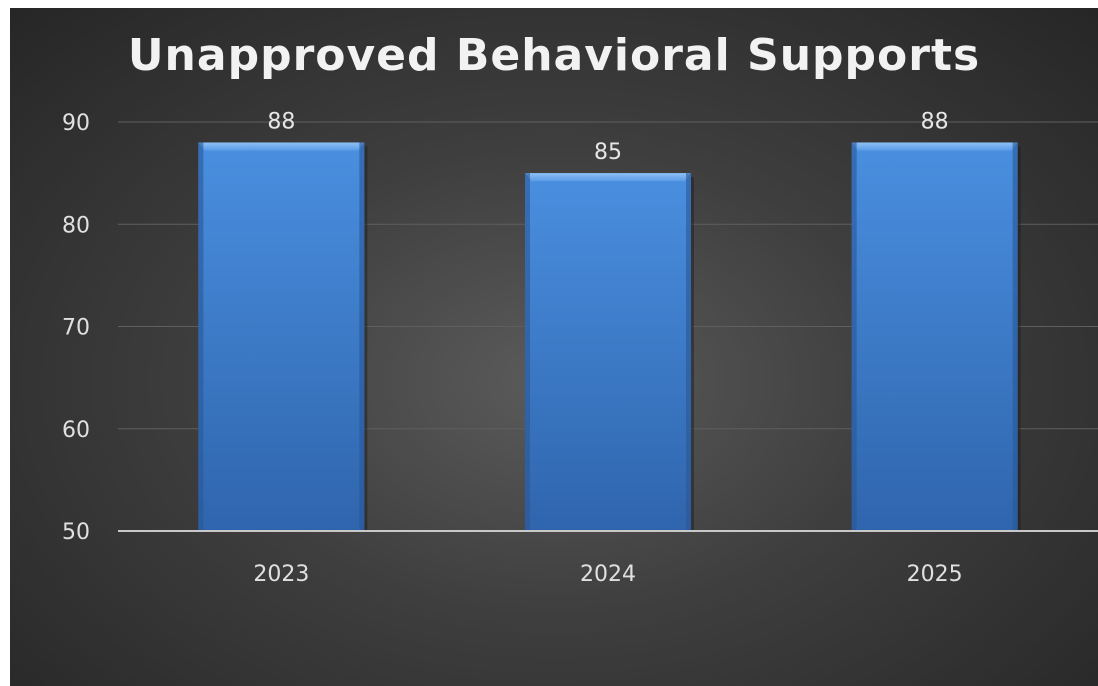  Describe the element at coordinates (554, 55) in the screenshot. I see `chart-title: Unapproved Behavioral Supports` at that location.